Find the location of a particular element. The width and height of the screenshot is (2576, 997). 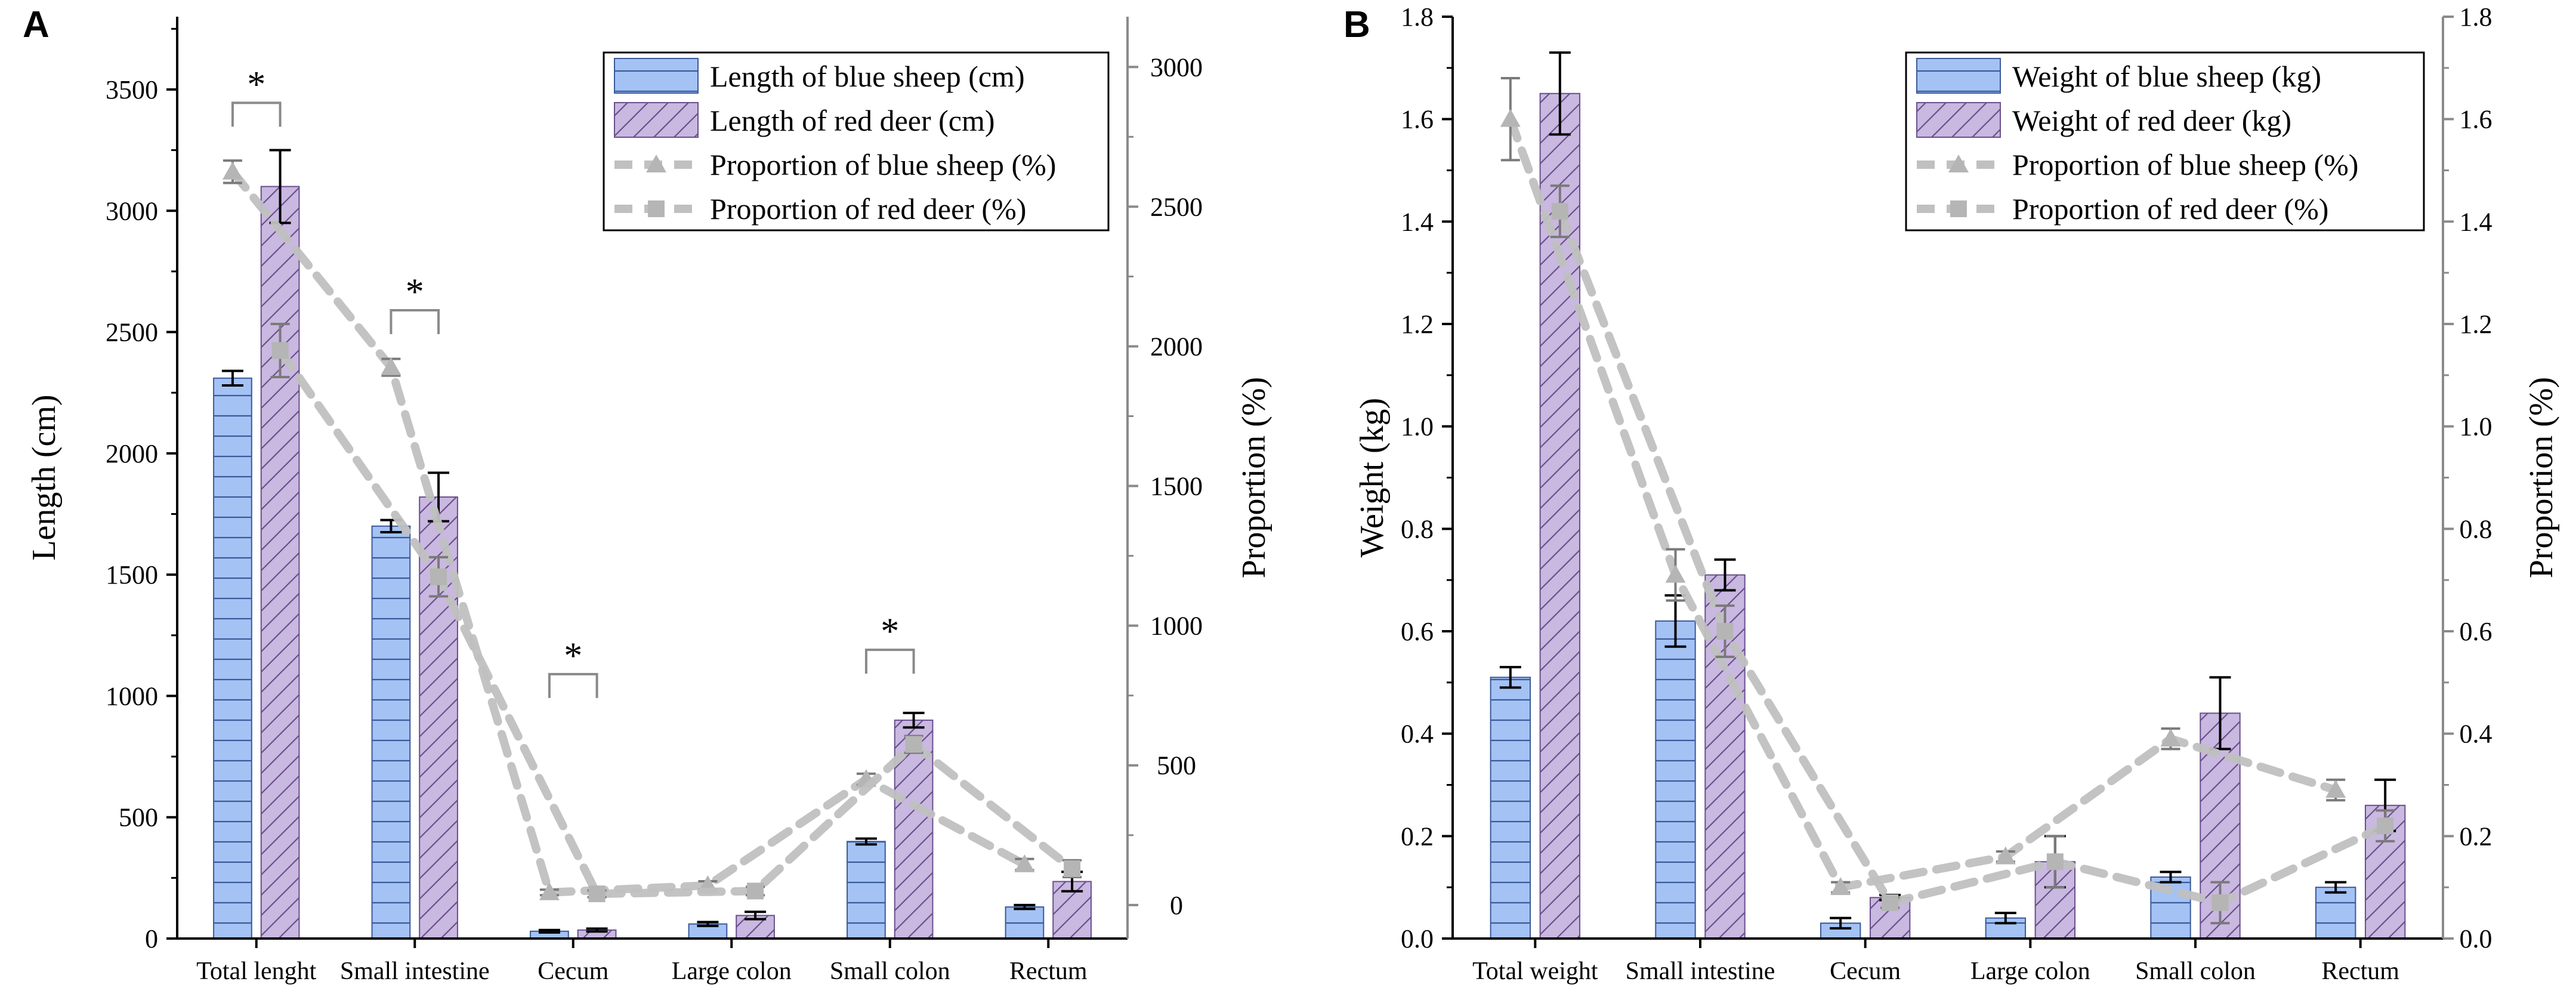

legend-label-1: Weight of blue sheep (kg) is located at coordinates (2166, 76).